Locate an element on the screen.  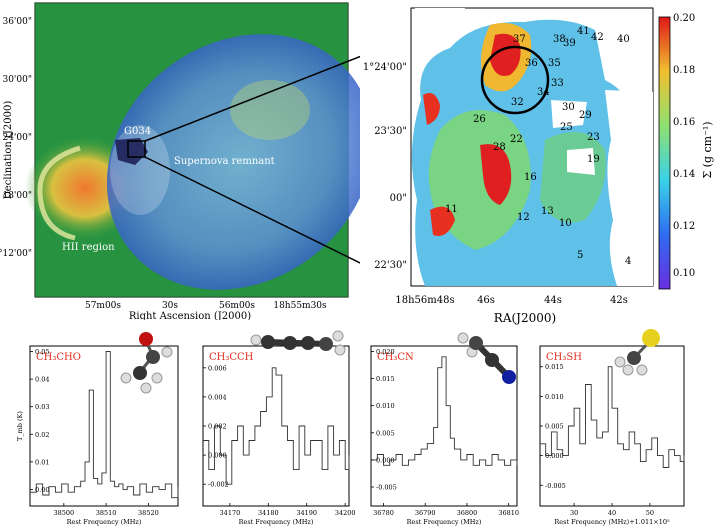
left-y-ticks: 36'00" 30'00" 24'00" 18'00" +1°12'00" is located at coordinates (16, 138).